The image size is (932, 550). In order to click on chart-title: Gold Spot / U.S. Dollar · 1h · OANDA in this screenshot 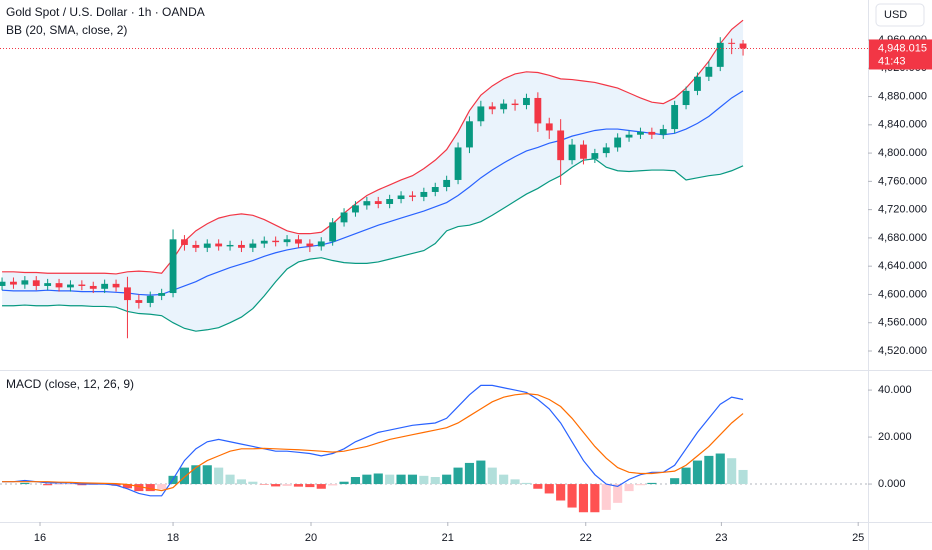, I will do `click(105, 12)`.